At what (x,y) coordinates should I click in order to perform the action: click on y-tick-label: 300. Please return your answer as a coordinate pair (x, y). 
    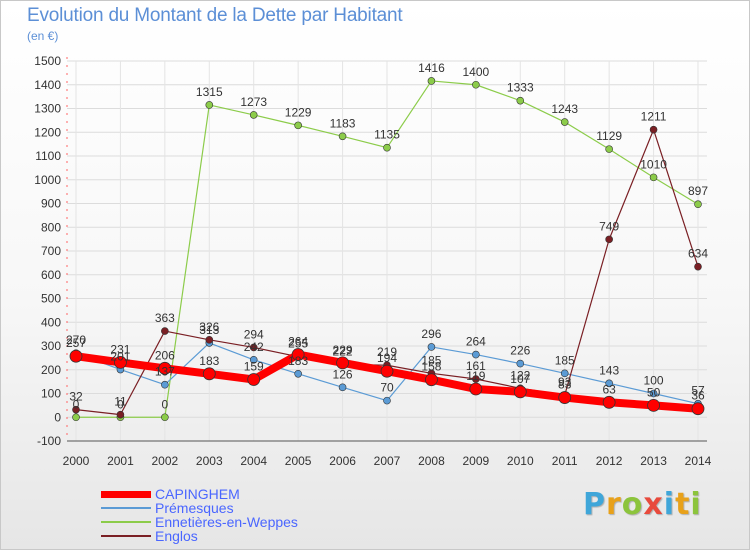
    Looking at the image, I should click on (51, 346).